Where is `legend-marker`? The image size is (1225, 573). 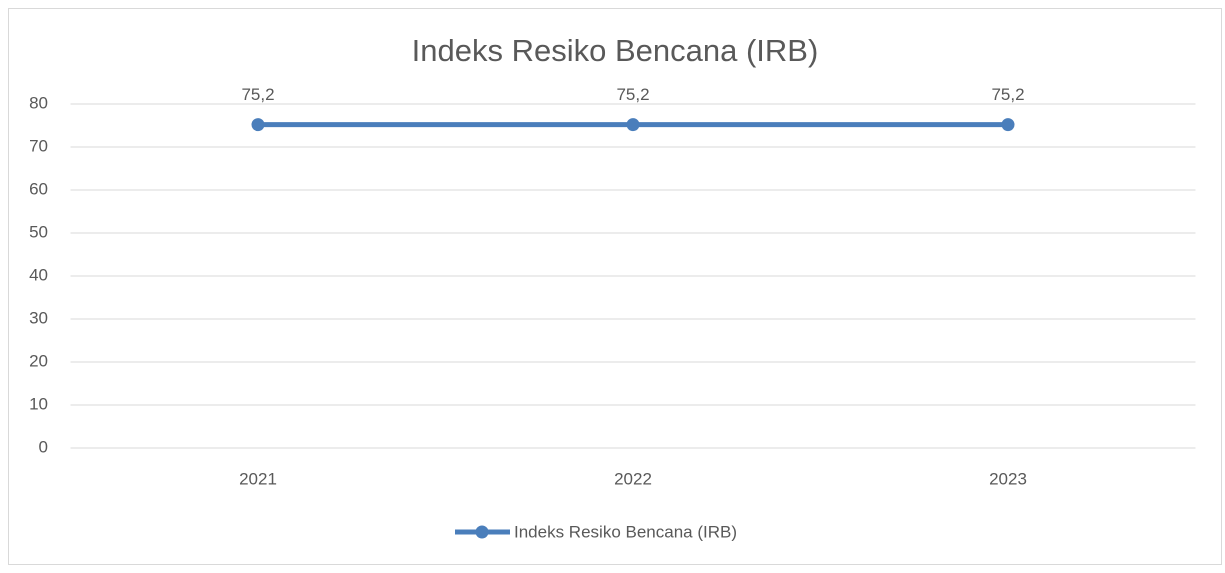 legend-marker is located at coordinates (482, 532).